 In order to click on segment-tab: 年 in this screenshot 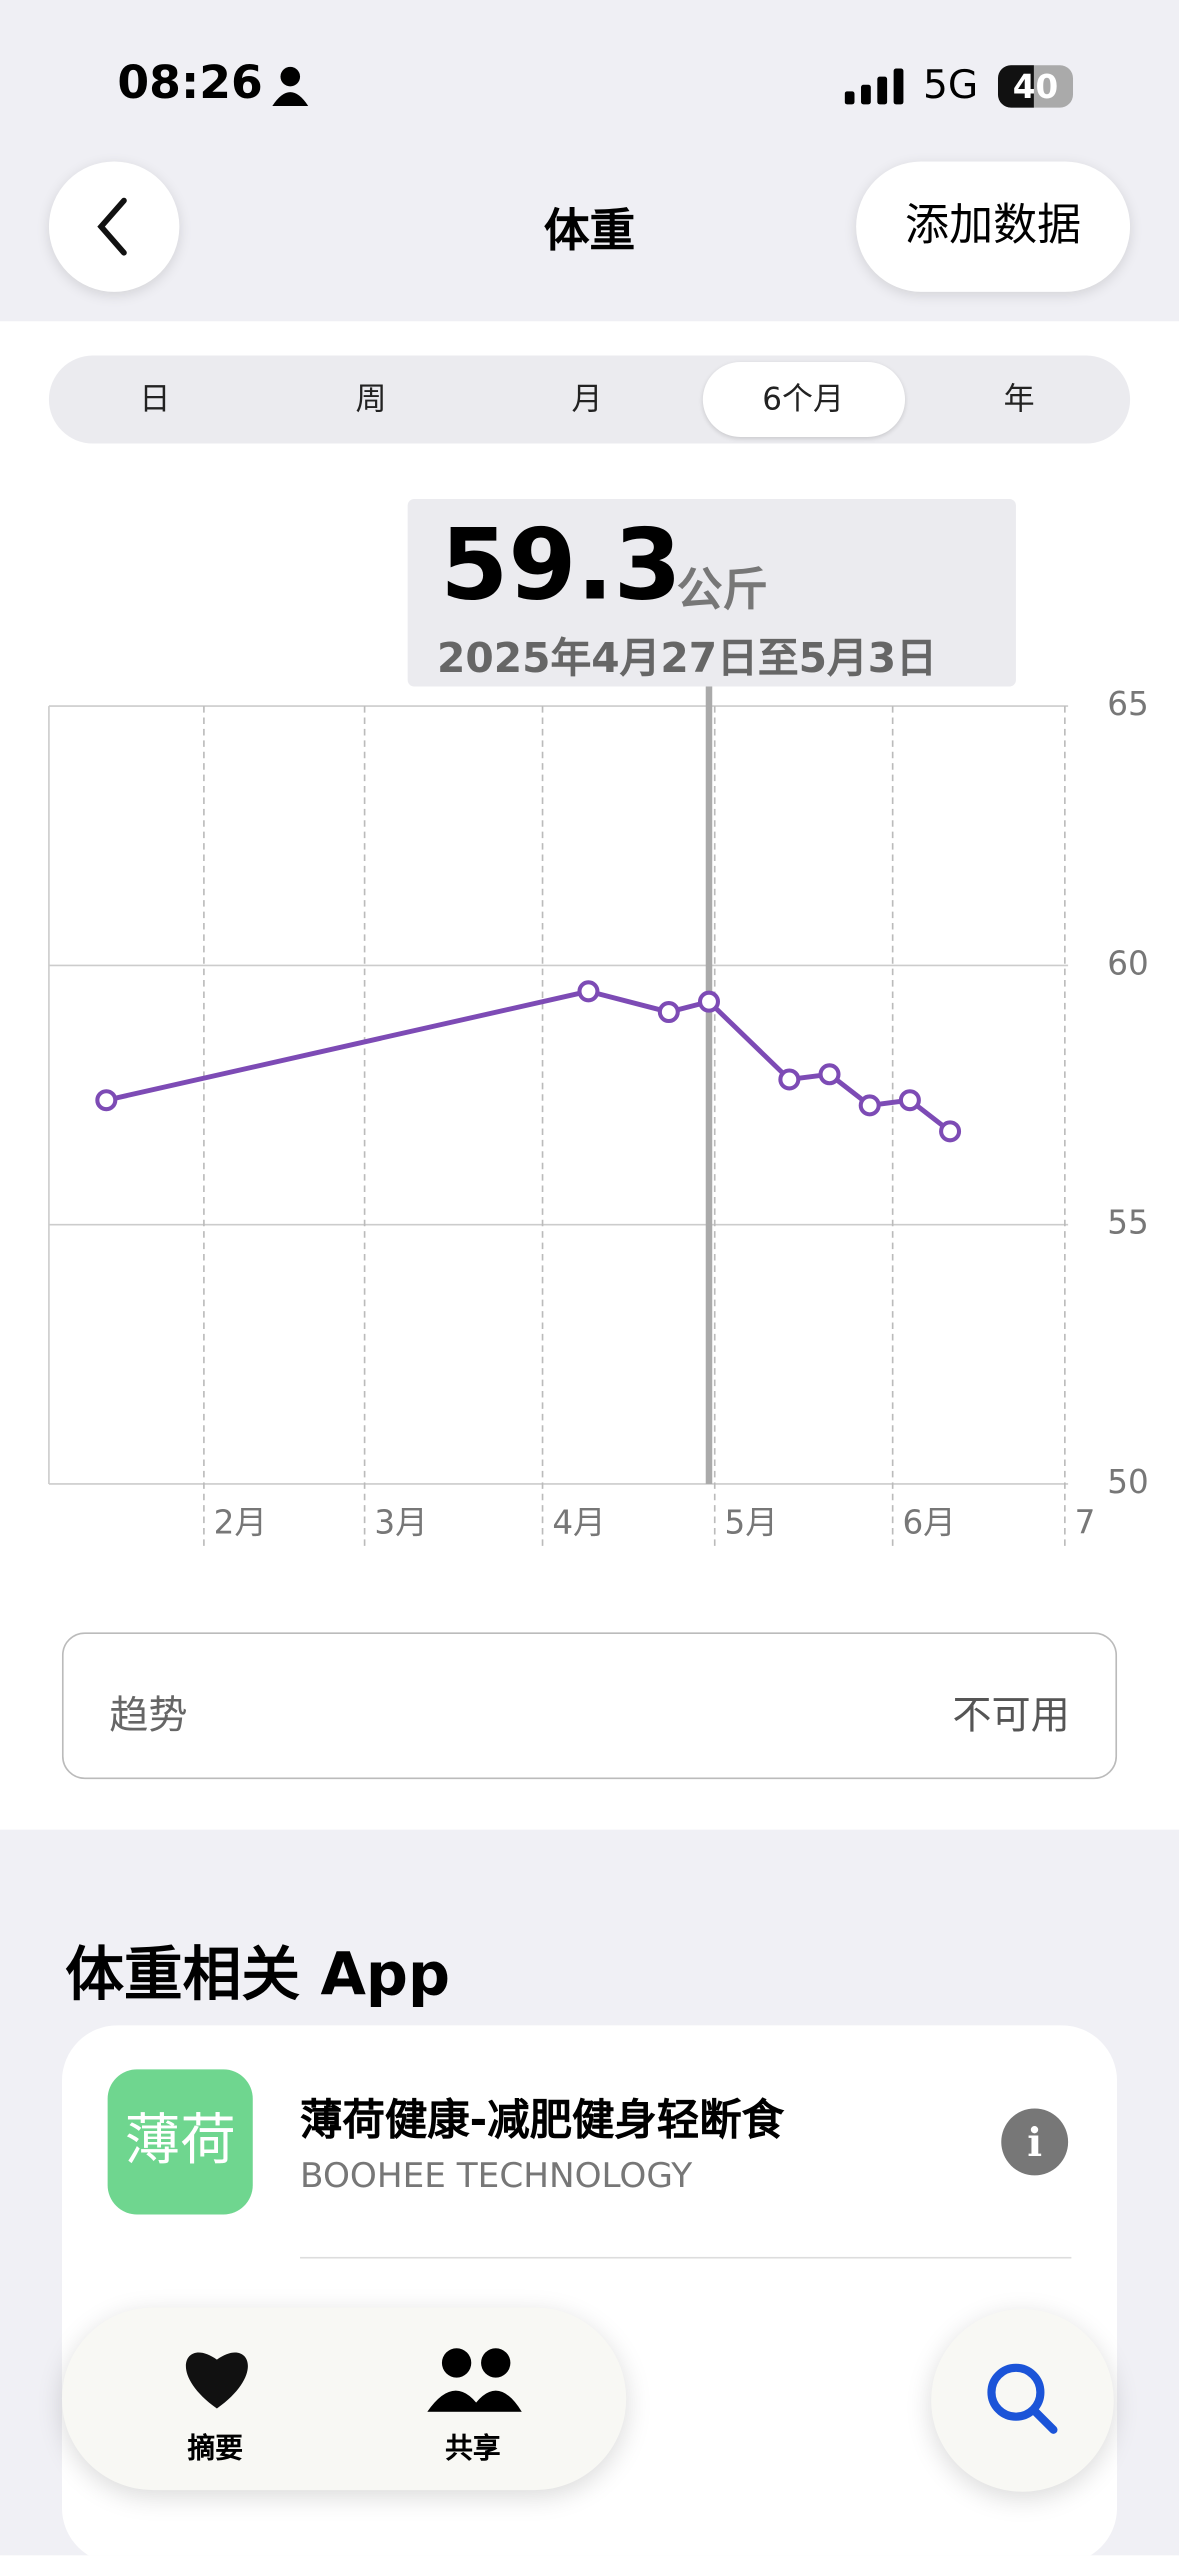, I will do `click(1019, 399)`.